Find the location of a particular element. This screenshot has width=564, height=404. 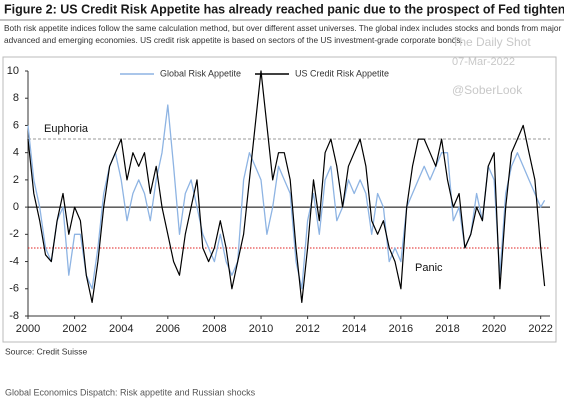

reference-label: Panic is located at coordinates (429, 268).